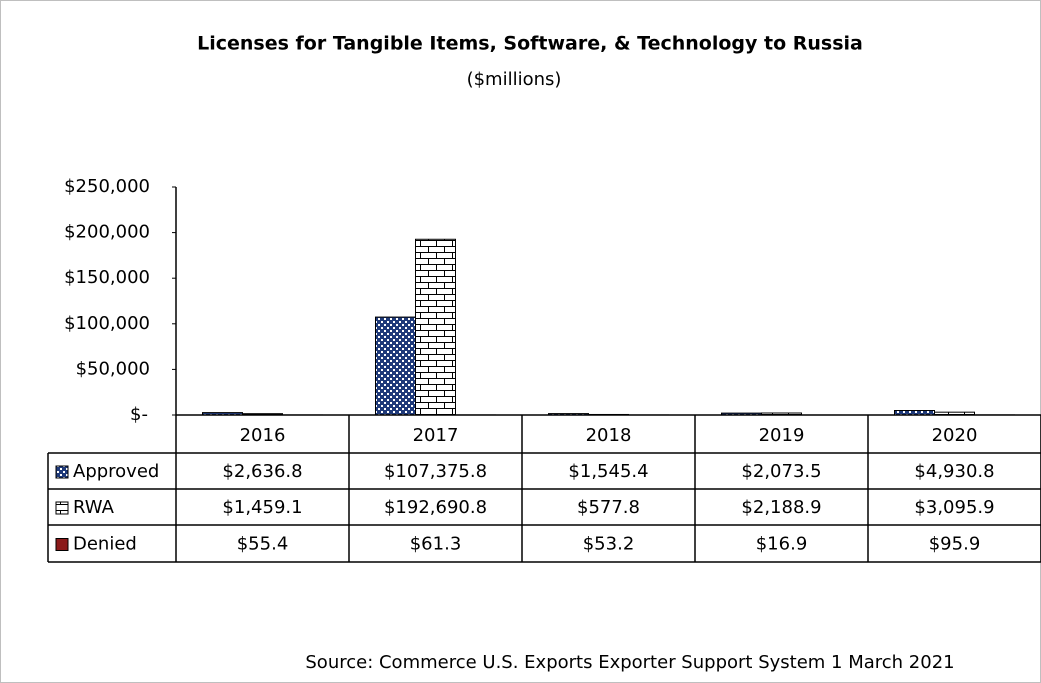 This screenshot has width=1041, height=683. I want to click on table-value: $1,459.1, so click(262, 507).